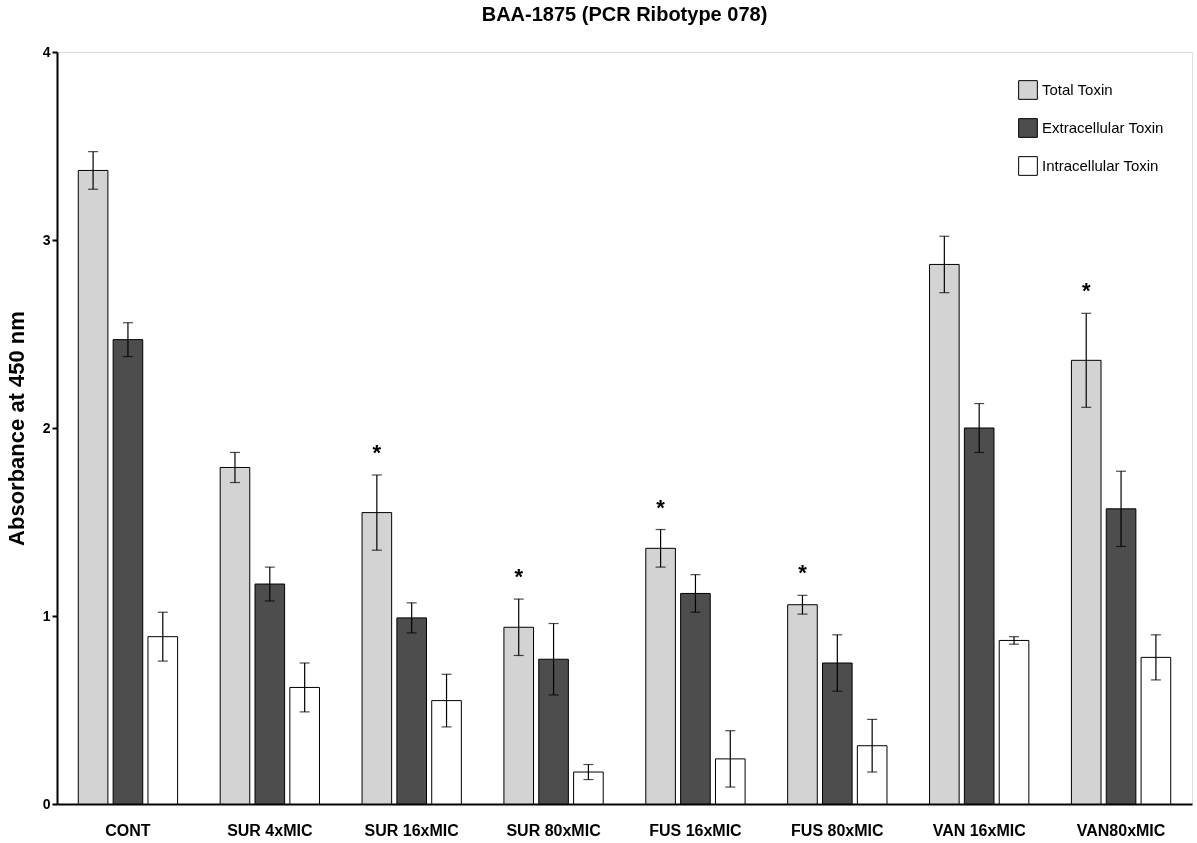 This screenshot has width=1197, height=843. What do you see at coordinates (46, 427) in the screenshot?
I see `y-tick-label: 2` at bounding box center [46, 427].